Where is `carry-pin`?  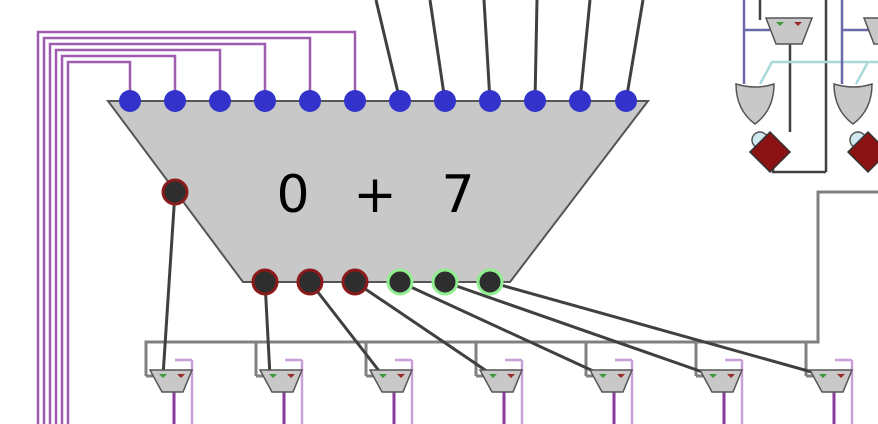 carry-pin is located at coordinates (175, 192).